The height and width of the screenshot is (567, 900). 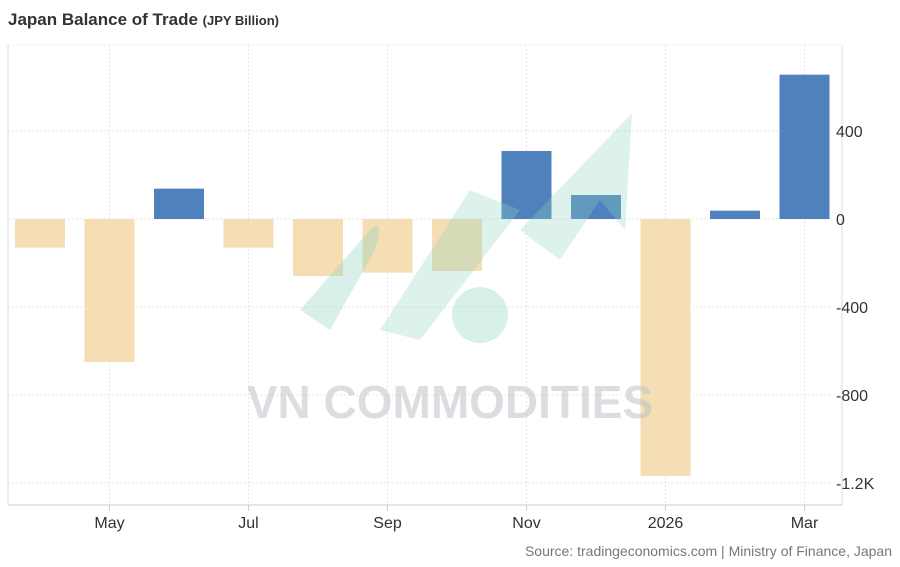 What do you see at coordinates (109, 290) in the screenshot?
I see `bar-May` at bounding box center [109, 290].